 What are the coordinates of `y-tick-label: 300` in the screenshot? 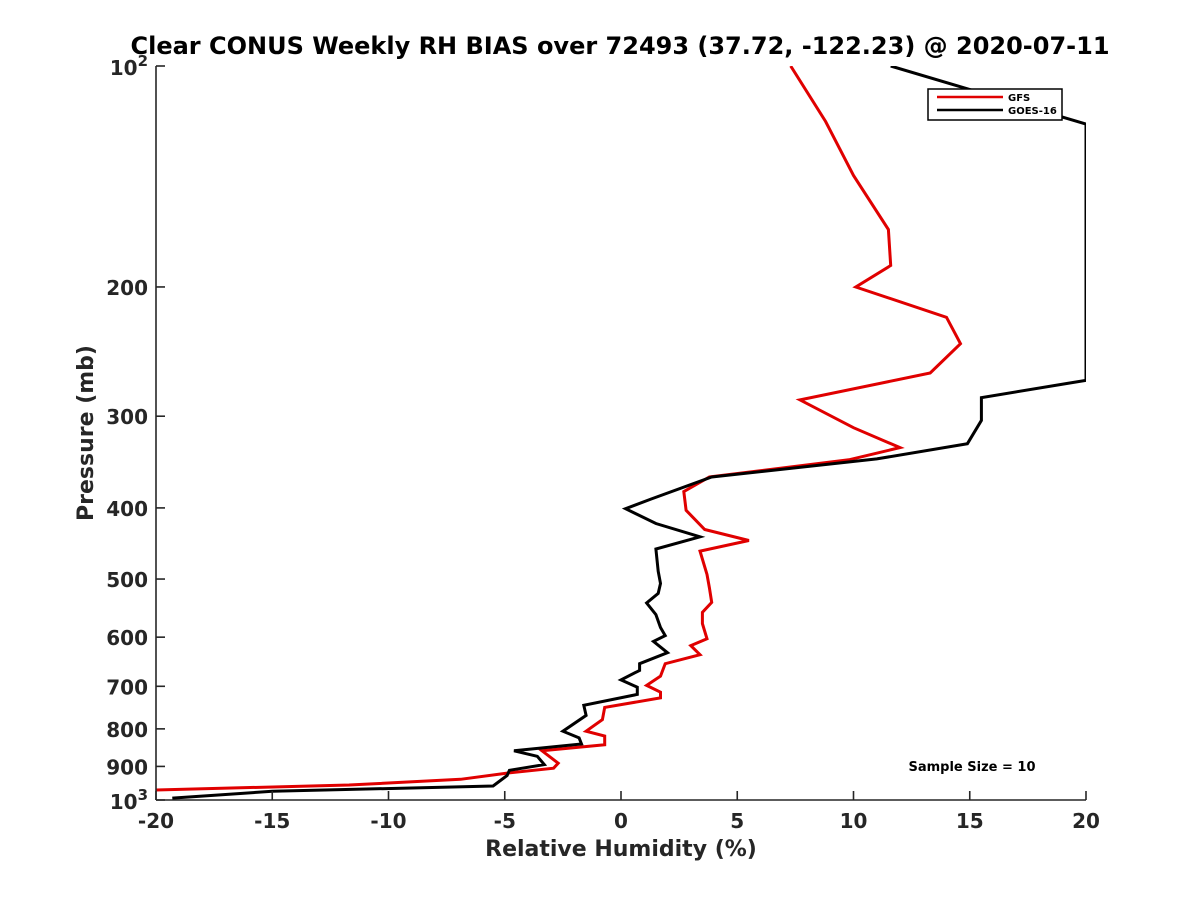 It's located at (127, 417).